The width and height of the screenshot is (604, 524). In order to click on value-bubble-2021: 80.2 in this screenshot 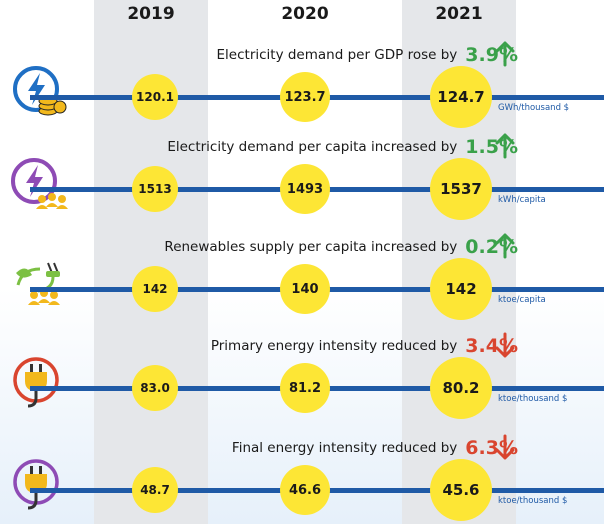, I will do `click(461, 388)`.